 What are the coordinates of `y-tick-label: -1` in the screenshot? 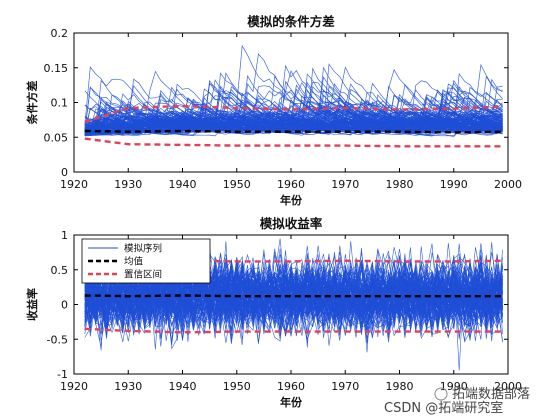 It's located at (62, 374).